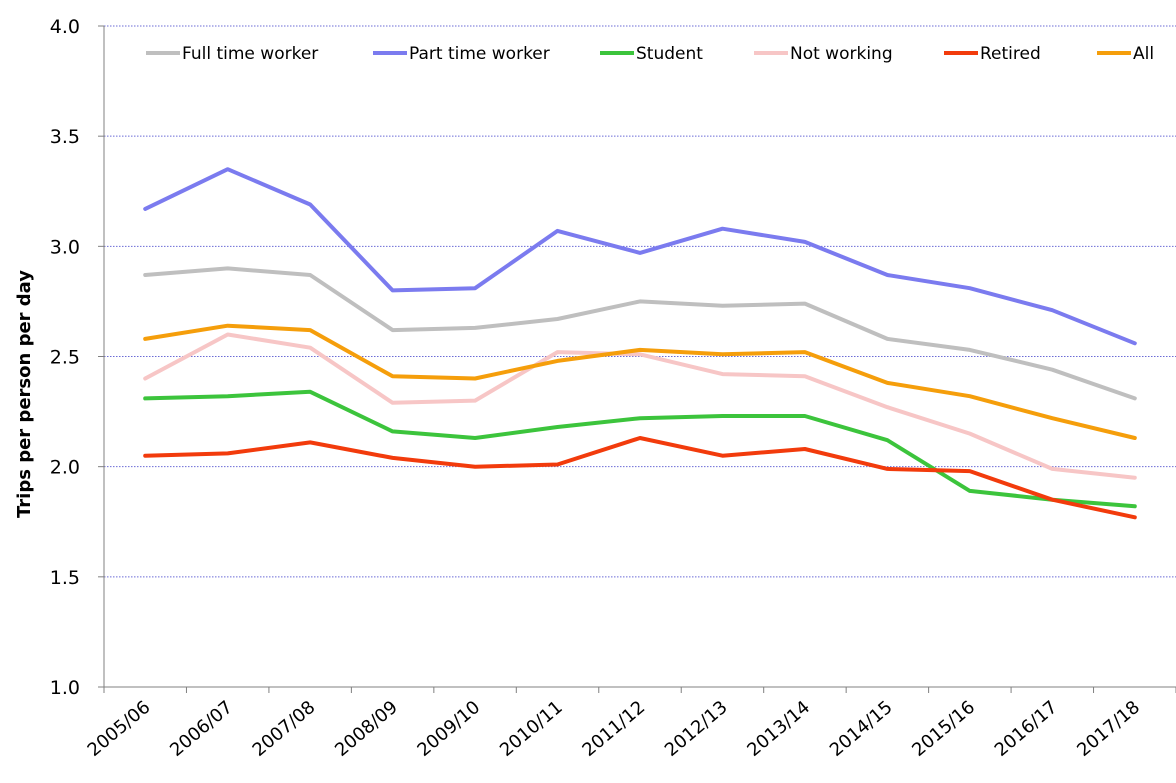 The image size is (1176, 783). Describe the element at coordinates (65, 578) in the screenshot. I see `y-tick-label: 1.5` at that location.